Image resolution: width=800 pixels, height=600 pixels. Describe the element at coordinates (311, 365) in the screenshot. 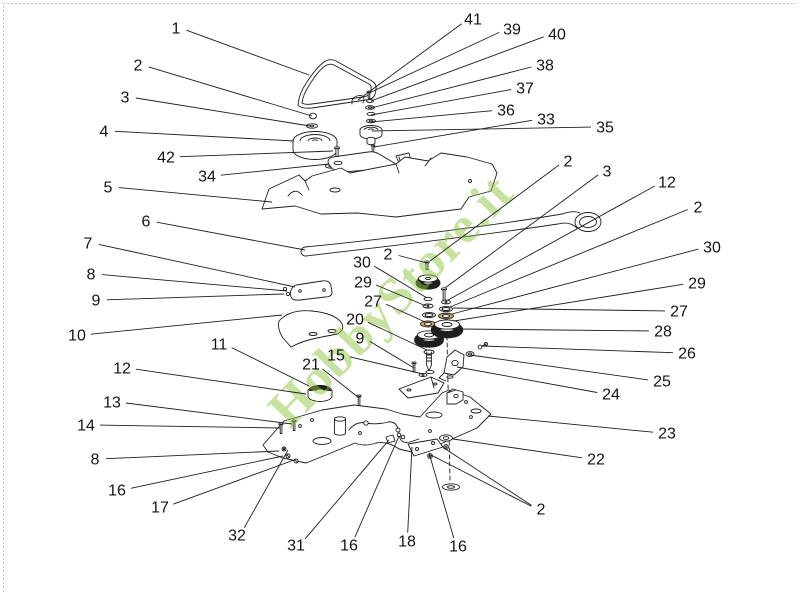

I see `part-label-21: 21` at that location.